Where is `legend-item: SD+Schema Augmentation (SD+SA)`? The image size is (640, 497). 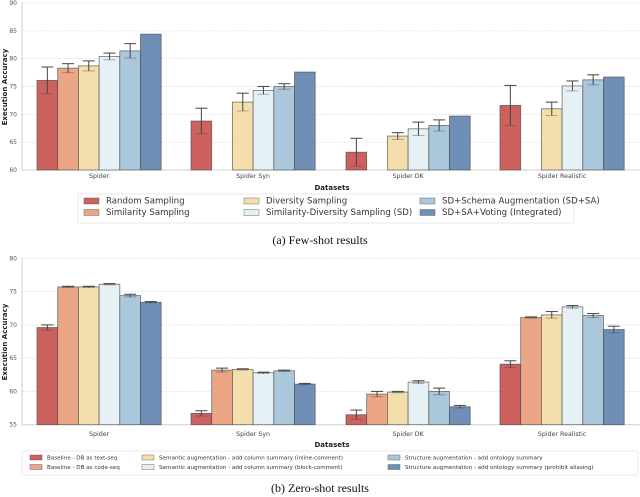 legend-item: SD+Schema Augmentation (SD+SA) is located at coordinates (509, 202).